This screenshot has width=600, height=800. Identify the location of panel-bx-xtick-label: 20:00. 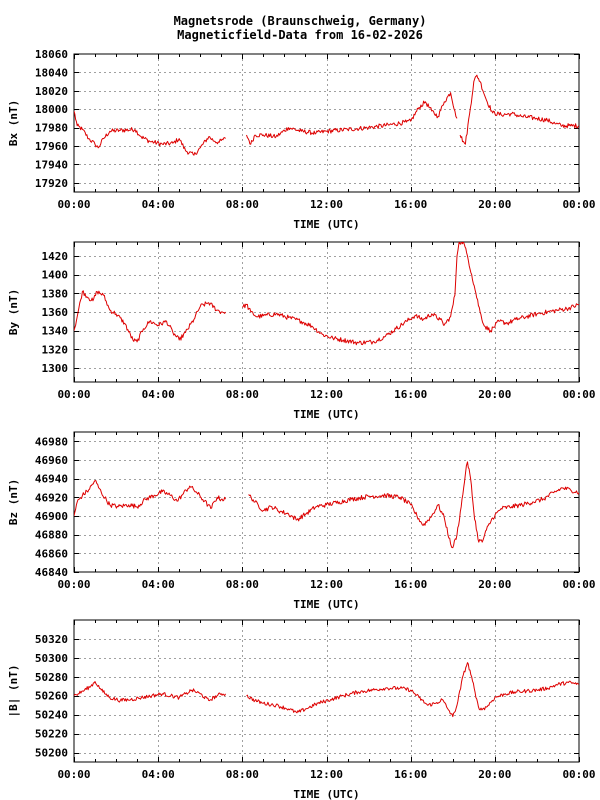
(494, 204).